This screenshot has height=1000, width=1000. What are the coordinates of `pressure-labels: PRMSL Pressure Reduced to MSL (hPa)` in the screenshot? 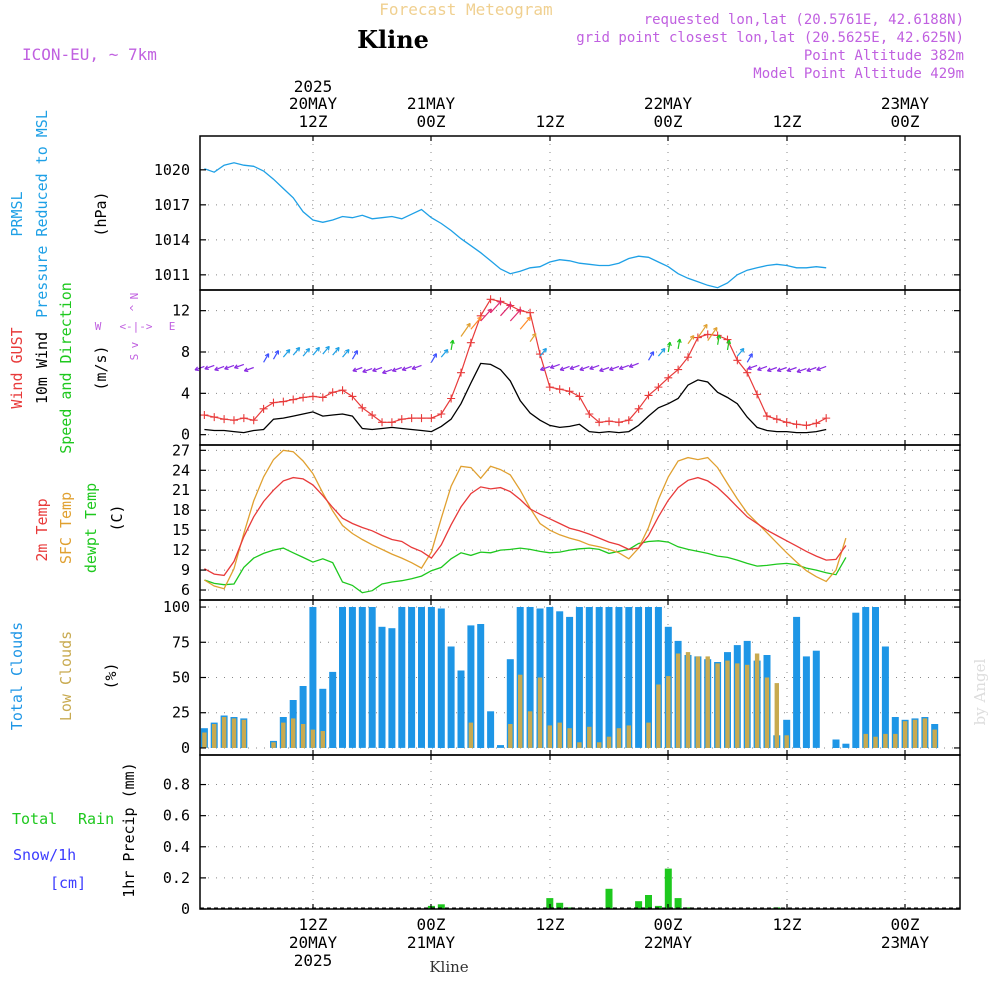 It's located at (59, 214).